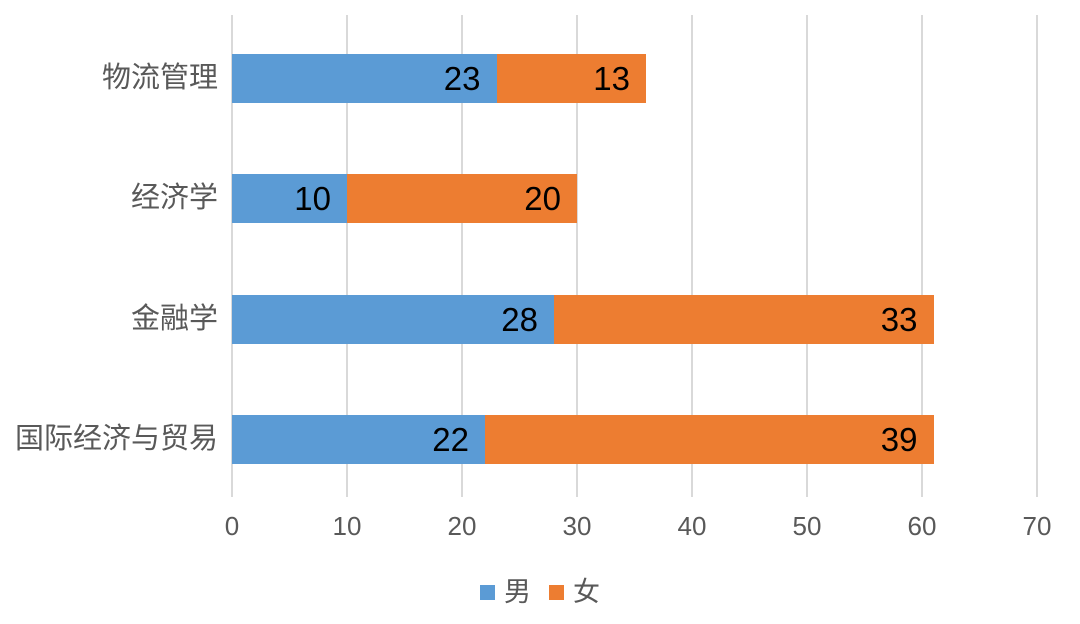  I want to click on bar-segment-male: 10, so click(289, 199).